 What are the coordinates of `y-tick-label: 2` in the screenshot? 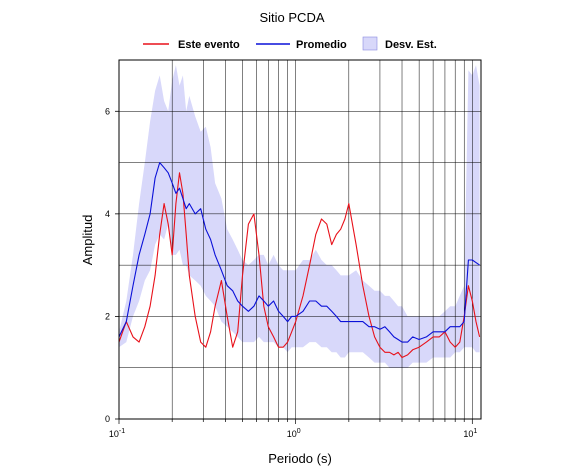 It's located at (107, 316).